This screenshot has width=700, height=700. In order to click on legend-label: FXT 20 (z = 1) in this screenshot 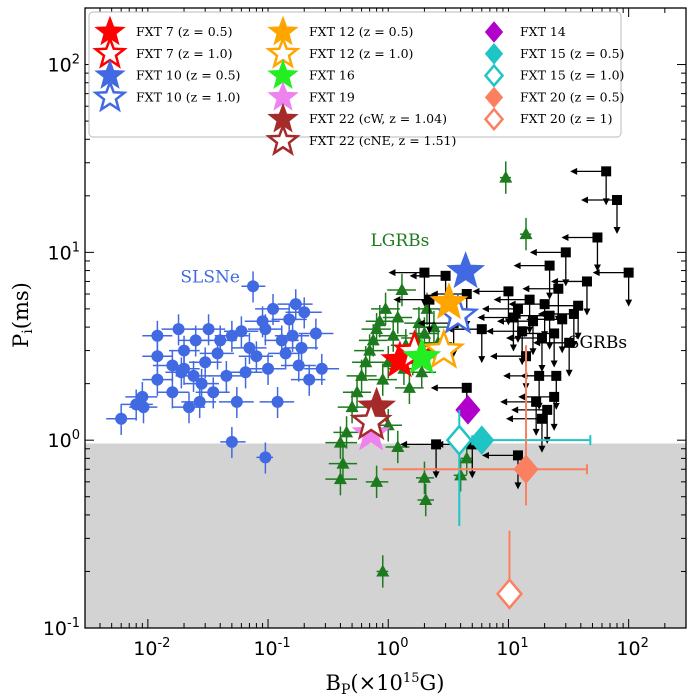, I will do `click(566, 118)`.